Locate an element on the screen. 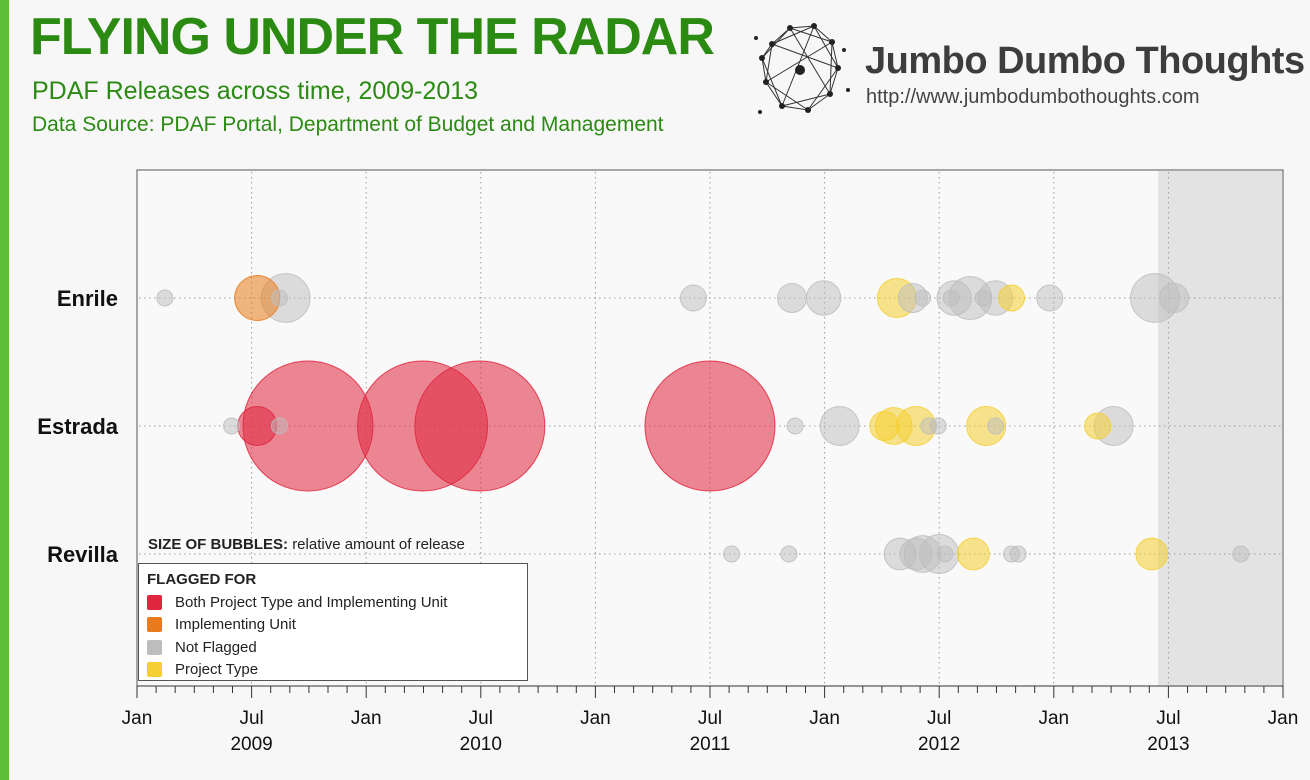 The width and height of the screenshot is (1310, 780). legend-swatch-project-type is located at coordinates (154, 670).